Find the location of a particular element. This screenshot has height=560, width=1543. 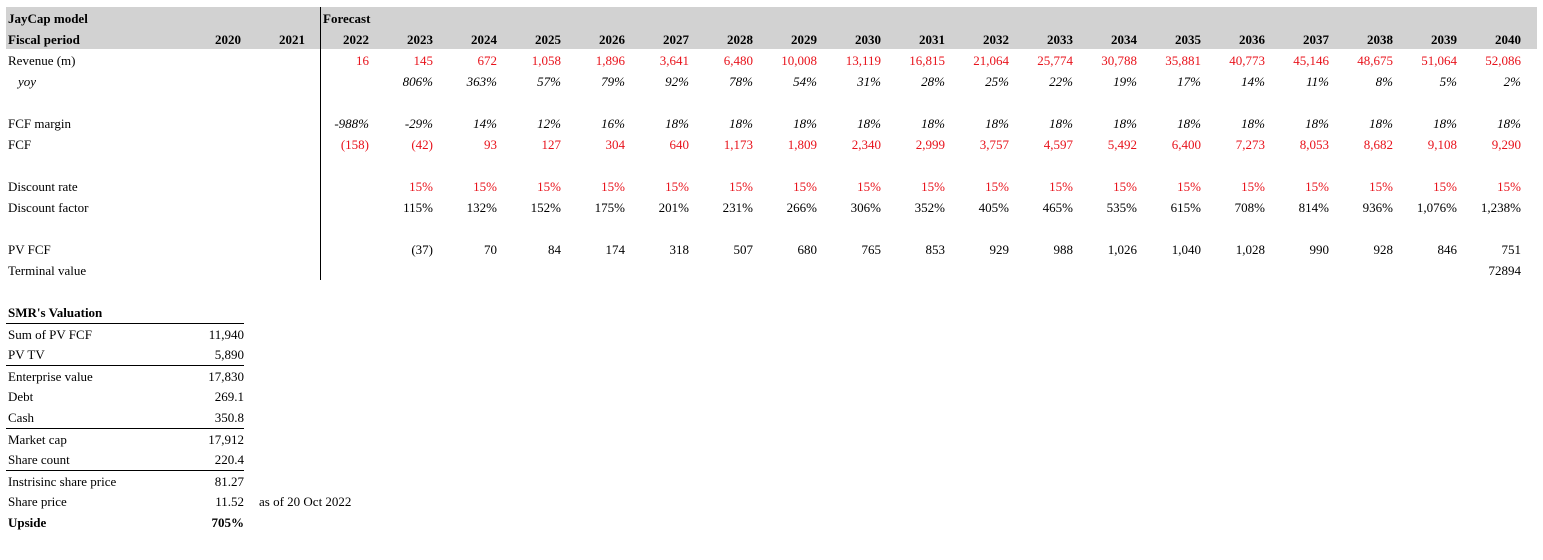

pv-fcf-cell: 507 is located at coordinates (743, 249).